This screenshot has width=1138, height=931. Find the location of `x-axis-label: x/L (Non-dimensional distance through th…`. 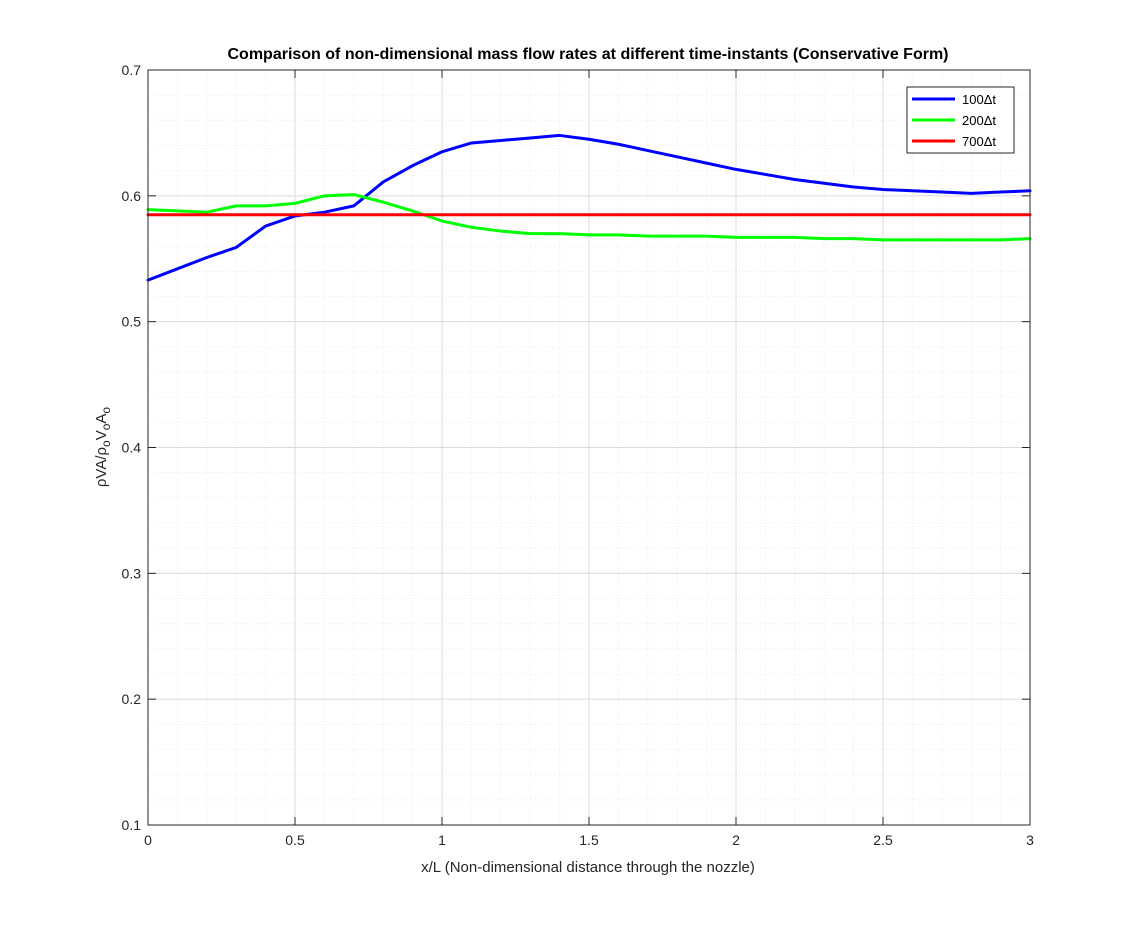

x-axis-label: x/L (Non-dimensional distance through th… is located at coordinates (588, 867).